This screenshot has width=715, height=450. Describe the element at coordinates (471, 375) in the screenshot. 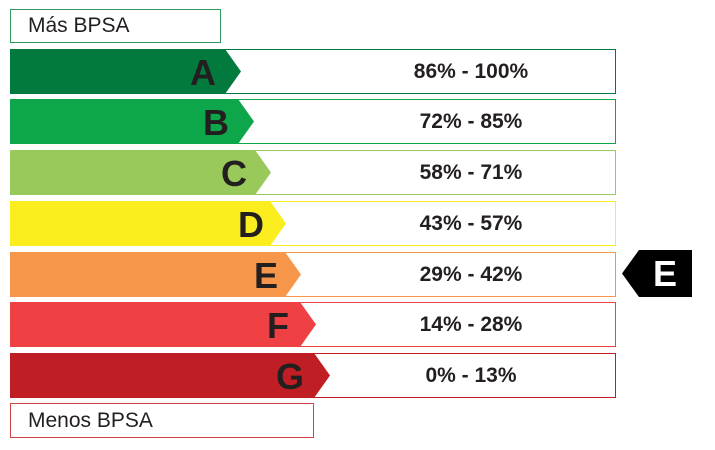

I see `rating-range-g: 0% - 13%` at that location.